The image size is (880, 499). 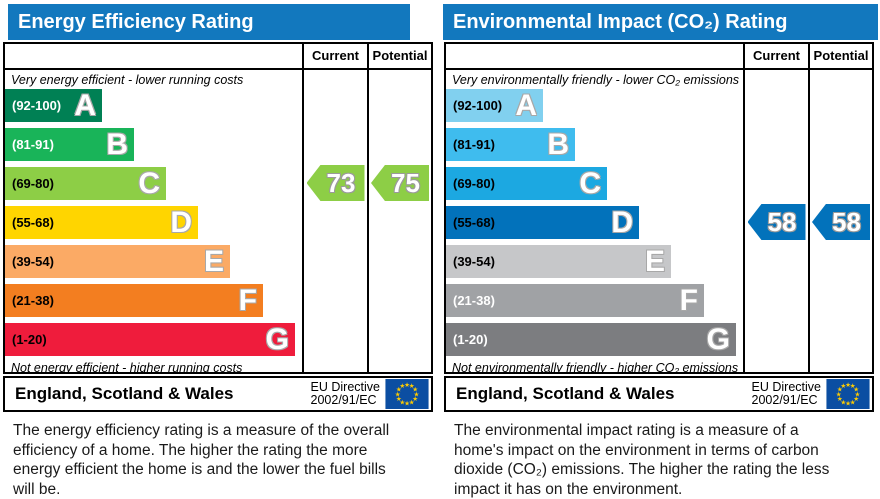 What do you see at coordinates (594, 105) in the screenshot?
I see `band-row: (92-100) A` at bounding box center [594, 105].